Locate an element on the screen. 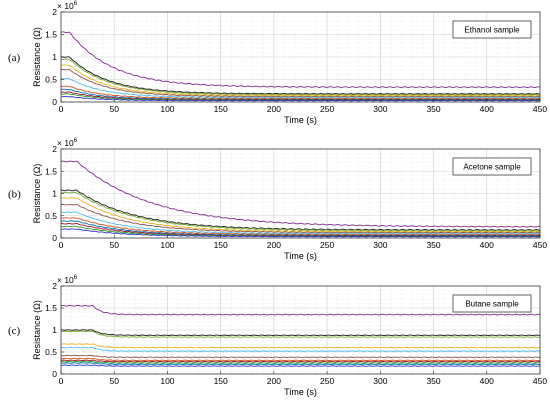 Image resolution: width=550 pixels, height=403 pixels. legend: Ethanol sample is located at coordinates (492, 29).